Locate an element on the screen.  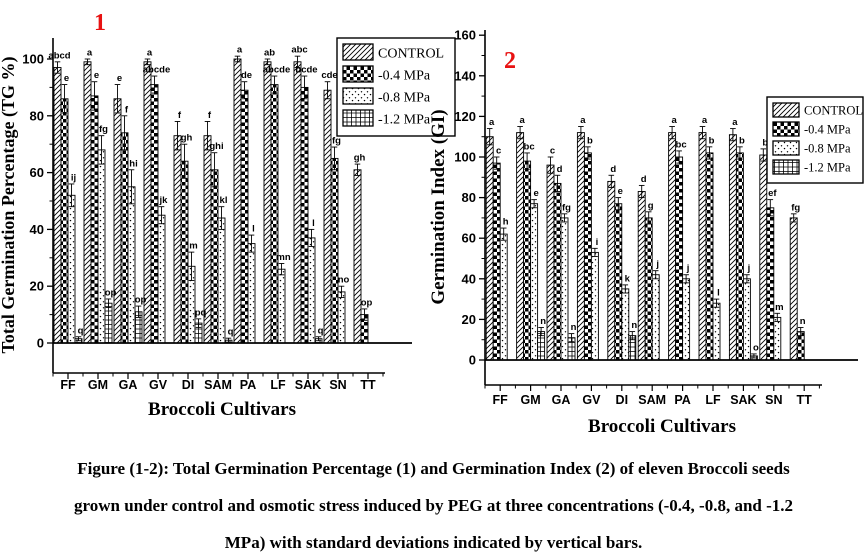
legend-label: -0.4 MPa is located at coordinates (404, 76).